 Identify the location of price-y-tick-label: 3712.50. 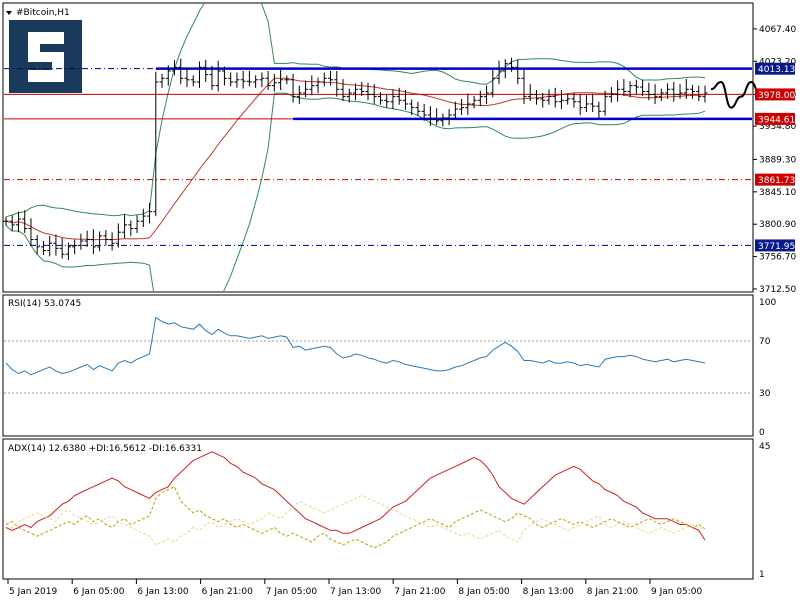
(777, 290).